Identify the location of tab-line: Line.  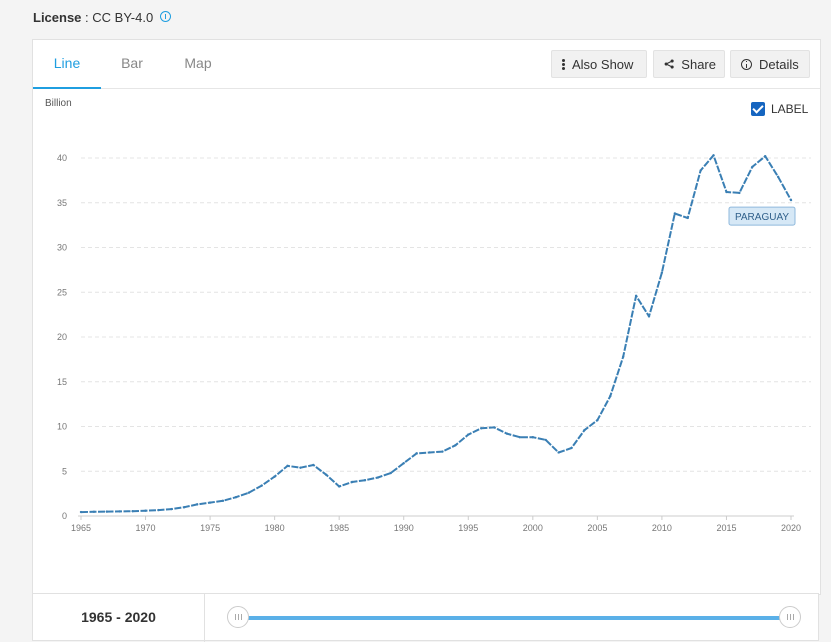
(67, 64).